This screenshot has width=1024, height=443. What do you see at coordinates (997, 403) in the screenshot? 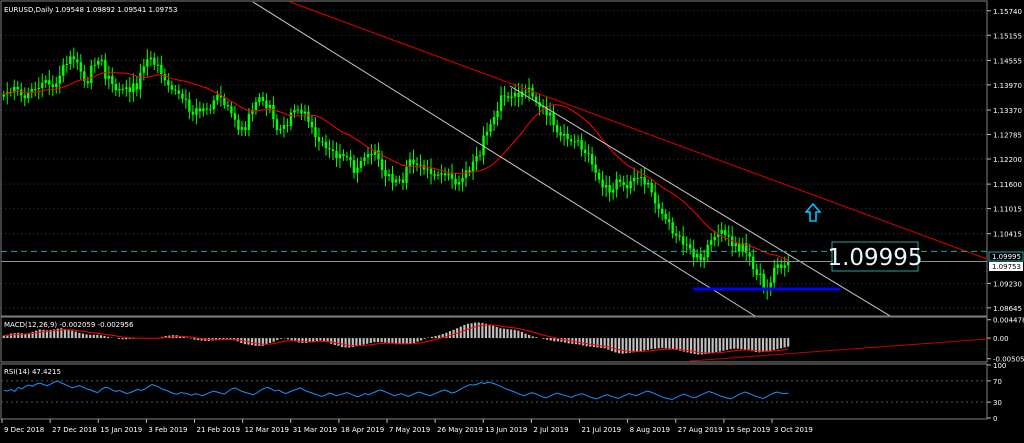
I see `rsi-tick-label: 30` at bounding box center [997, 403].